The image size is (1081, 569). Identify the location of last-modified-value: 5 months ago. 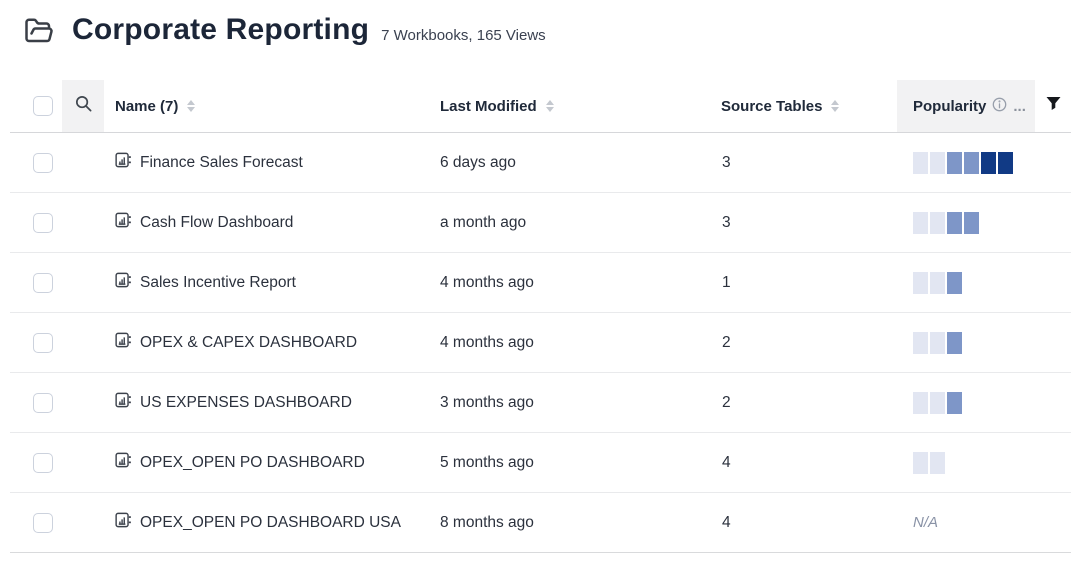
(487, 462).